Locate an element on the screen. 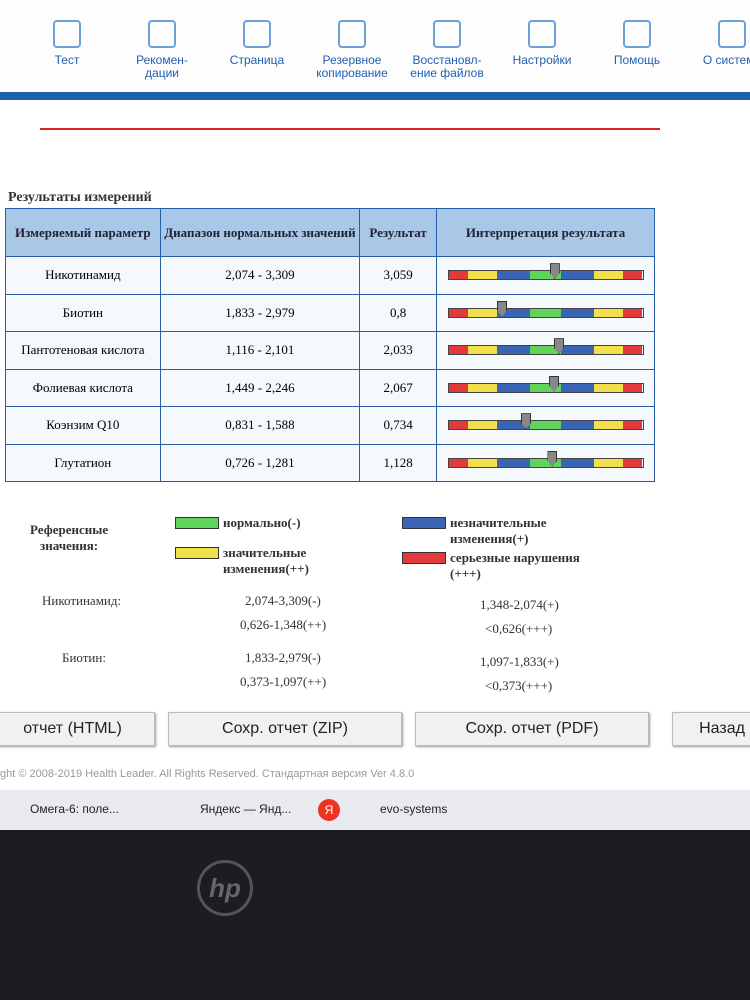 The height and width of the screenshot is (1000, 750). reference-name: Биотин: is located at coordinates (84, 657).